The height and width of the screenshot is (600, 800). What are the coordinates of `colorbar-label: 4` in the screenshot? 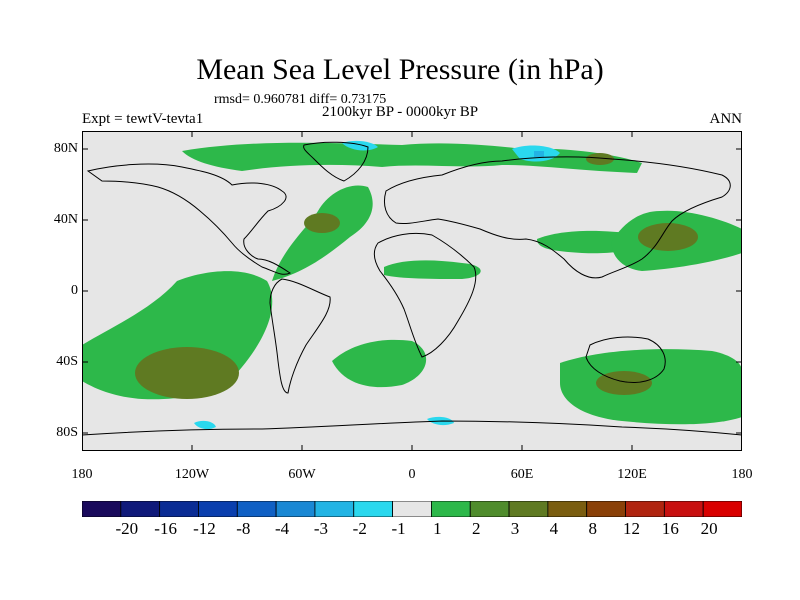 It's located at (554, 528).